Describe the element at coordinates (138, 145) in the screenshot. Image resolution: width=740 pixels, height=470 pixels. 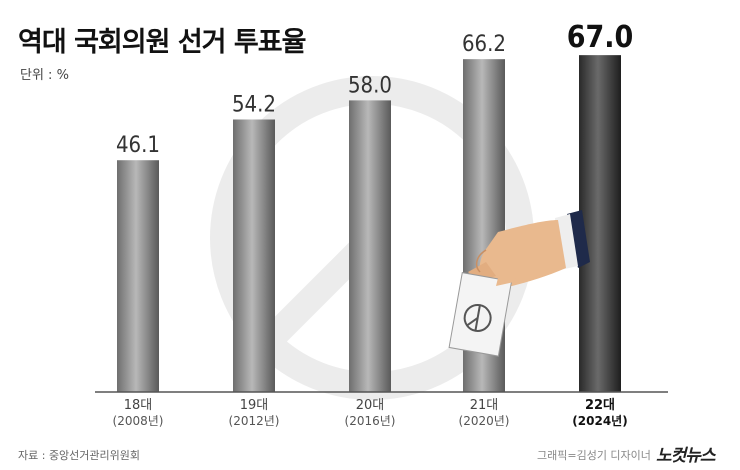
I see `value-label: 46.1` at that location.